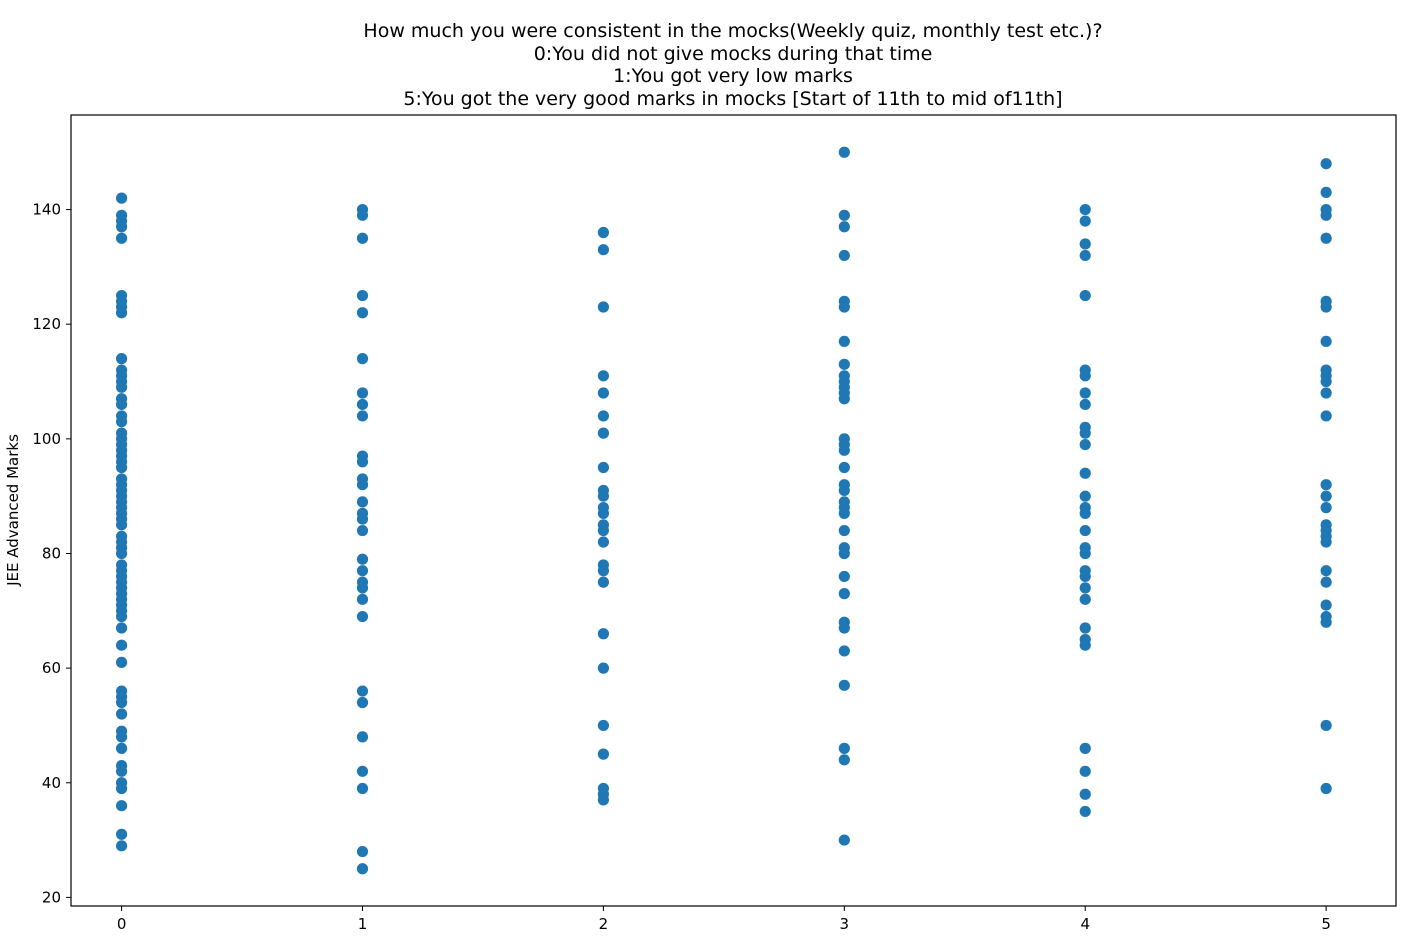 The image size is (1409, 937). Describe the element at coordinates (363, 924) in the screenshot. I see `x-tick-label-1: 1` at that location.